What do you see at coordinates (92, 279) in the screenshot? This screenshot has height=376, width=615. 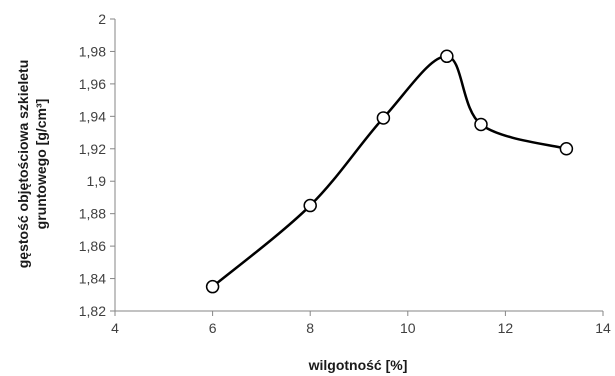 I see `y-tick-label: 1,84` at bounding box center [92, 279].